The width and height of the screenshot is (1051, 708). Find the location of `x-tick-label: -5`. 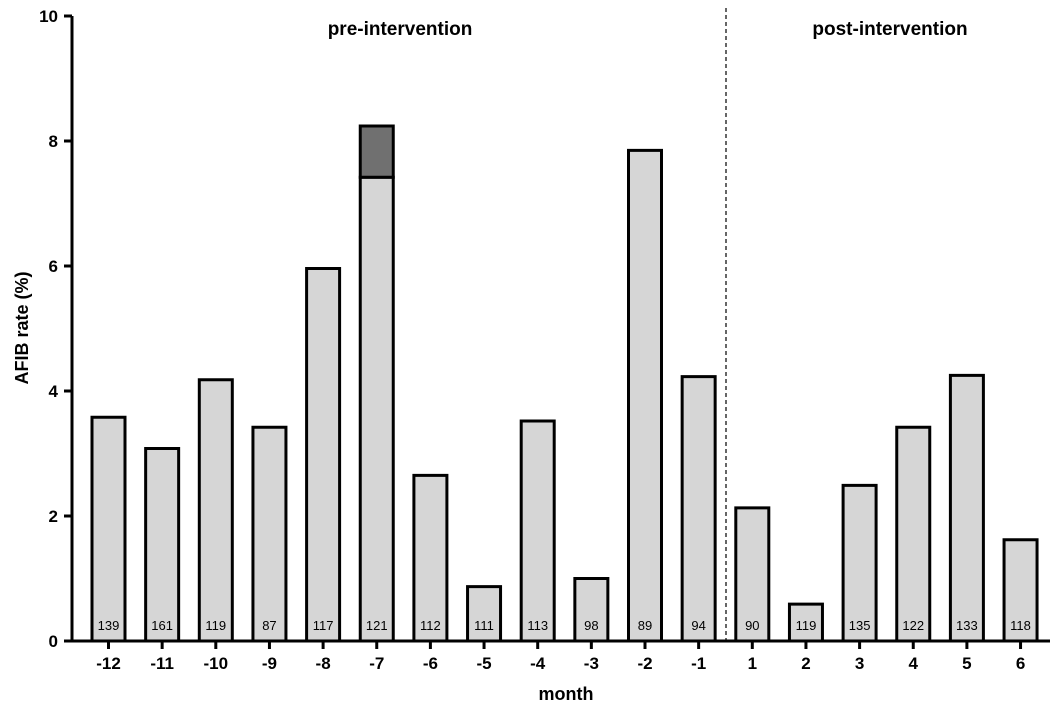

x-tick-label: -5 is located at coordinates (483, 663).